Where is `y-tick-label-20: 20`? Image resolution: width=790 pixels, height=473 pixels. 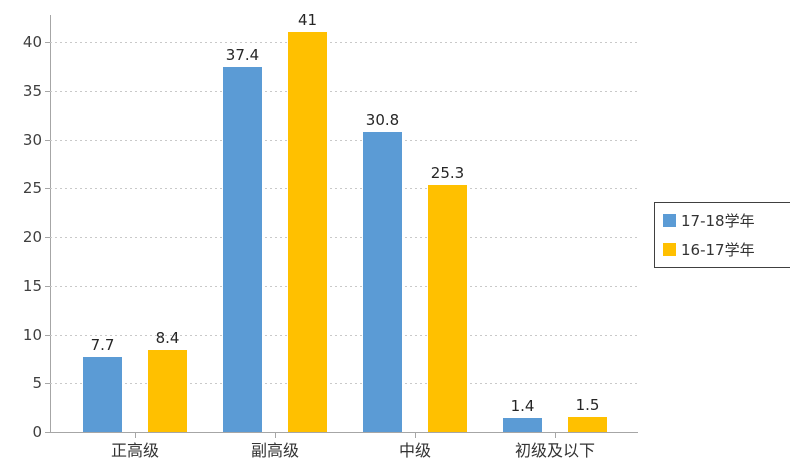 y-tick-label-20: 20 is located at coordinates (32, 237).